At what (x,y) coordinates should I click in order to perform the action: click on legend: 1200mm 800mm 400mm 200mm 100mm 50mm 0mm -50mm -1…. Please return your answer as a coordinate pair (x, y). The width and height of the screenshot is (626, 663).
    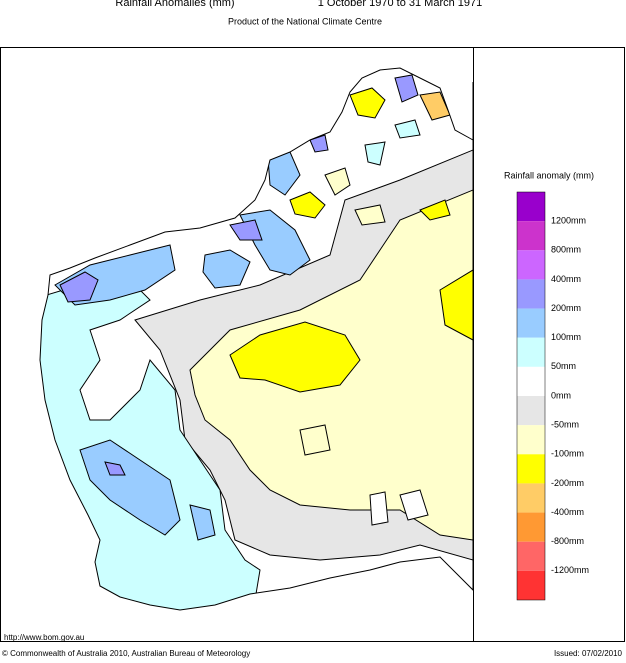
    Looking at the image, I should click on (552, 396).